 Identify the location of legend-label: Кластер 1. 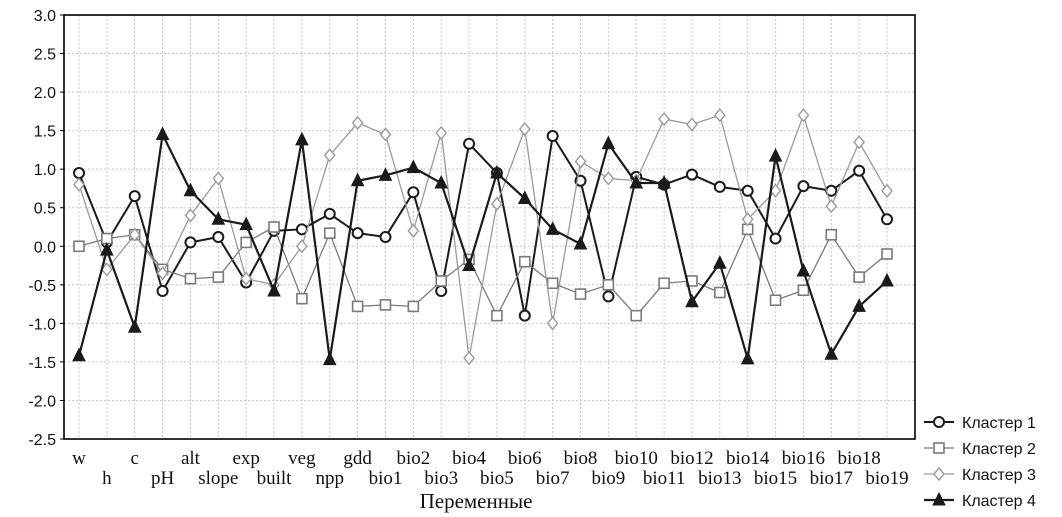
(999, 423).